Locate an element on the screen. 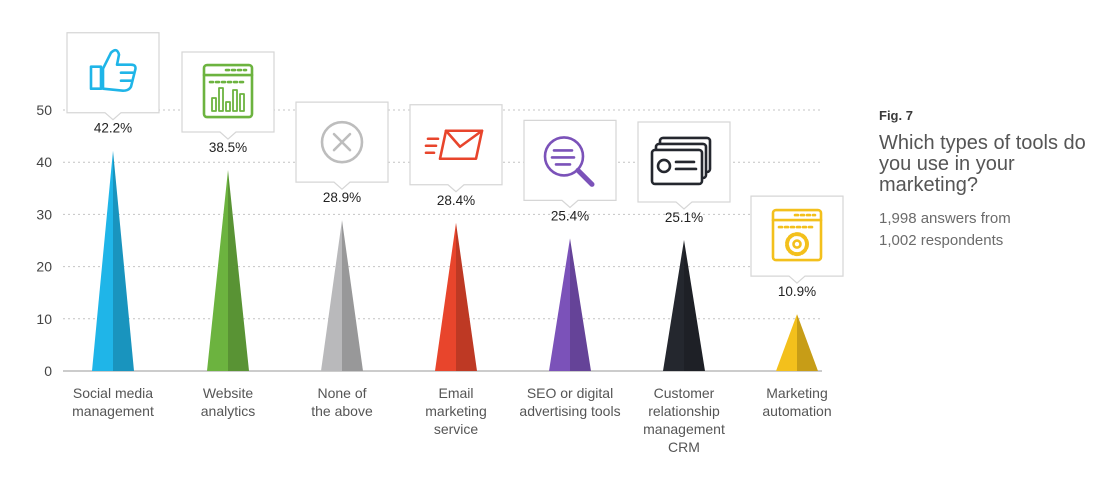  value-label: 25.1% is located at coordinates (684, 217).